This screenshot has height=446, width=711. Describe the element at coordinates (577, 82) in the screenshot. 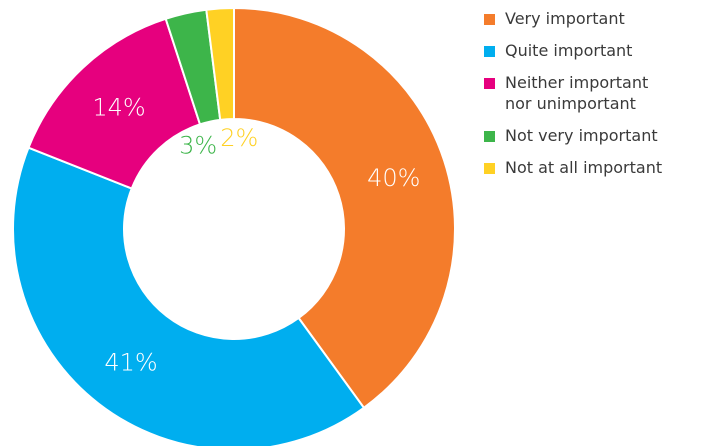

I see `legend-label-line: Neither important` at that location.